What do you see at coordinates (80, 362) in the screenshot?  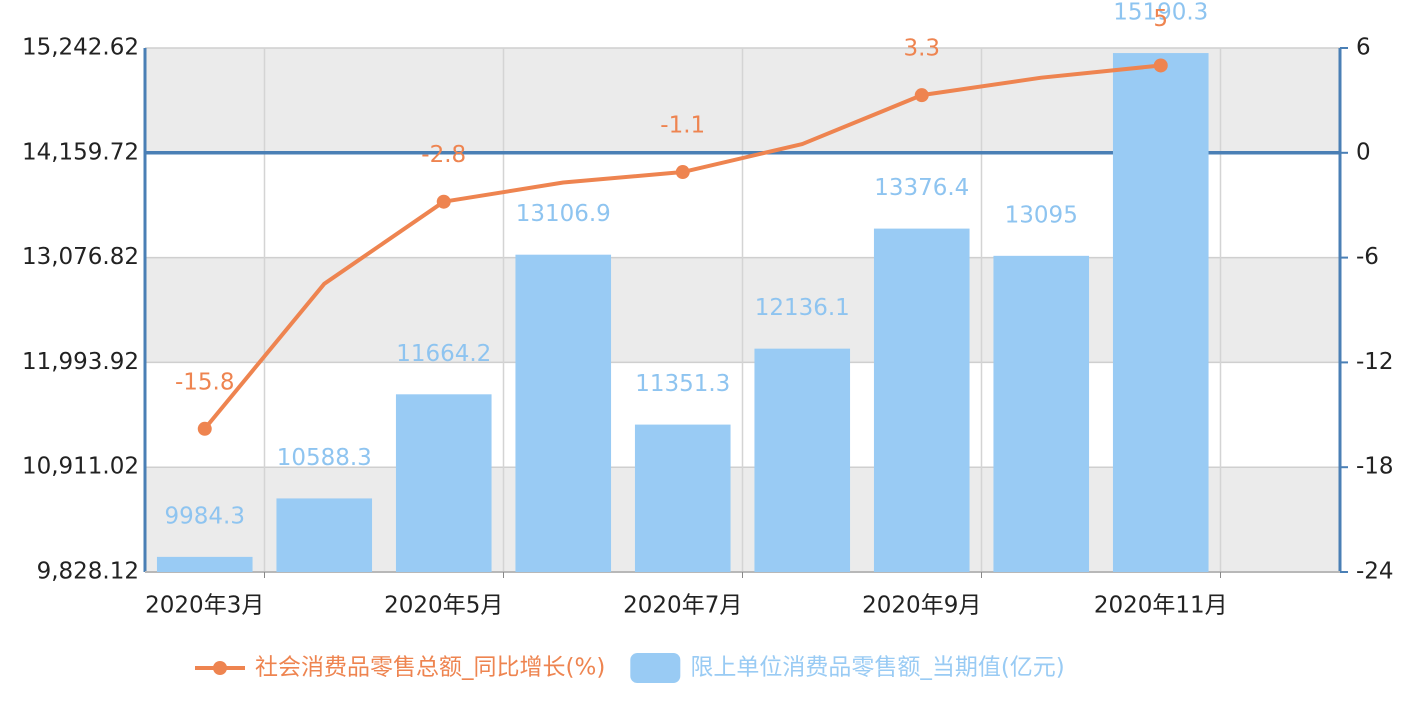 I see `y-tick-label: 11,993.92` at bounding box center [80, 362].